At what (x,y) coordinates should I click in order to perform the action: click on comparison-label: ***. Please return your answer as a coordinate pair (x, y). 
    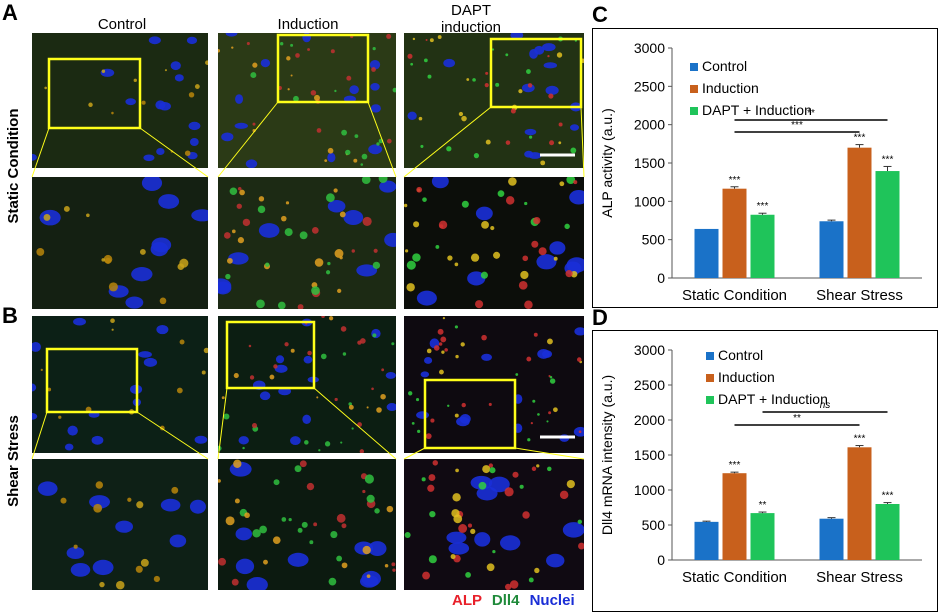
    Looking at the image, I should click on (797, 125).